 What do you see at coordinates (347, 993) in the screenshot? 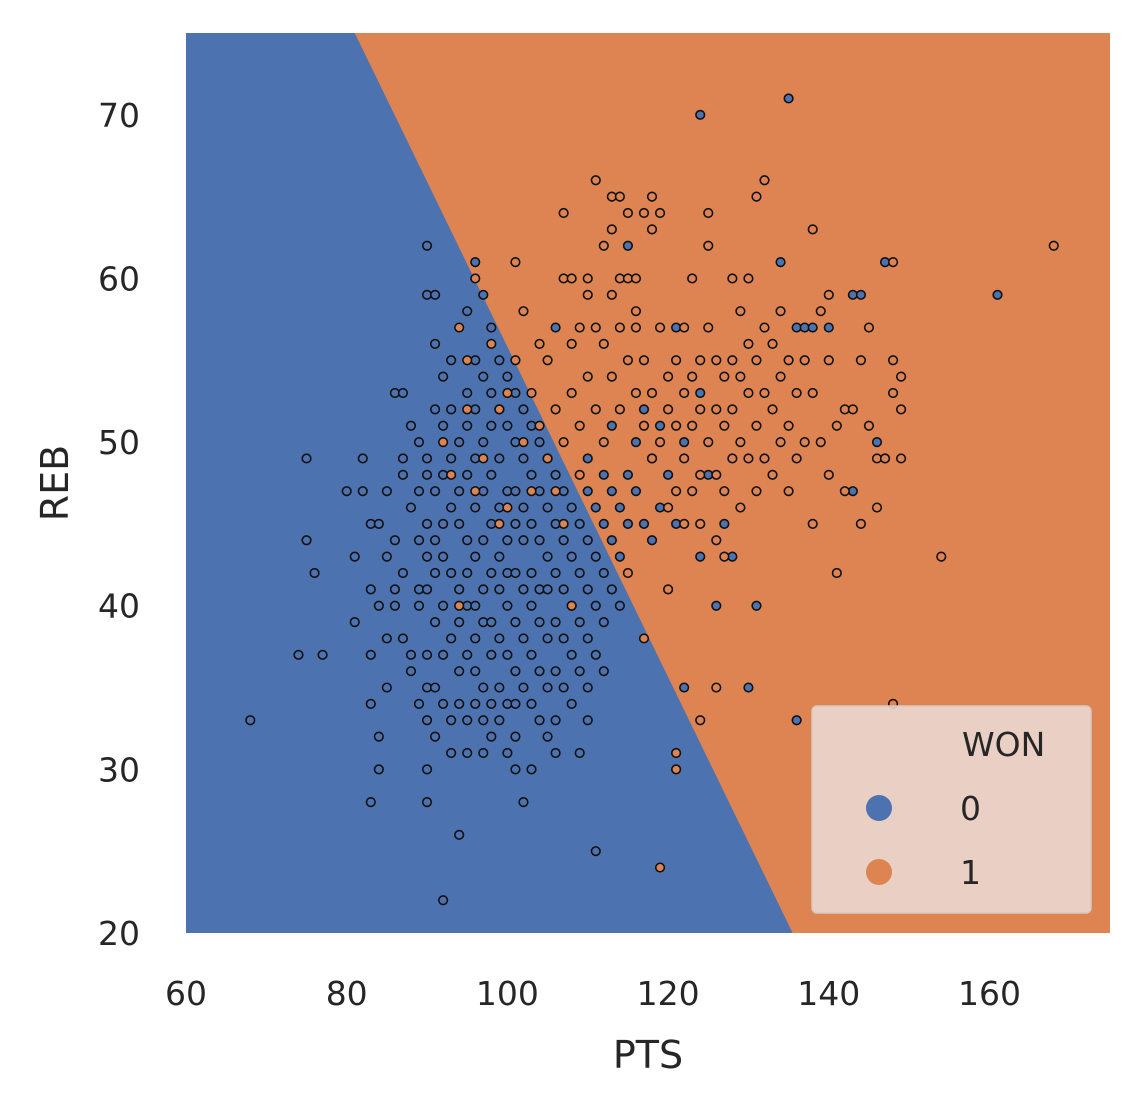
I see `x-tick-label: 80` at bounding box center [347, 993].